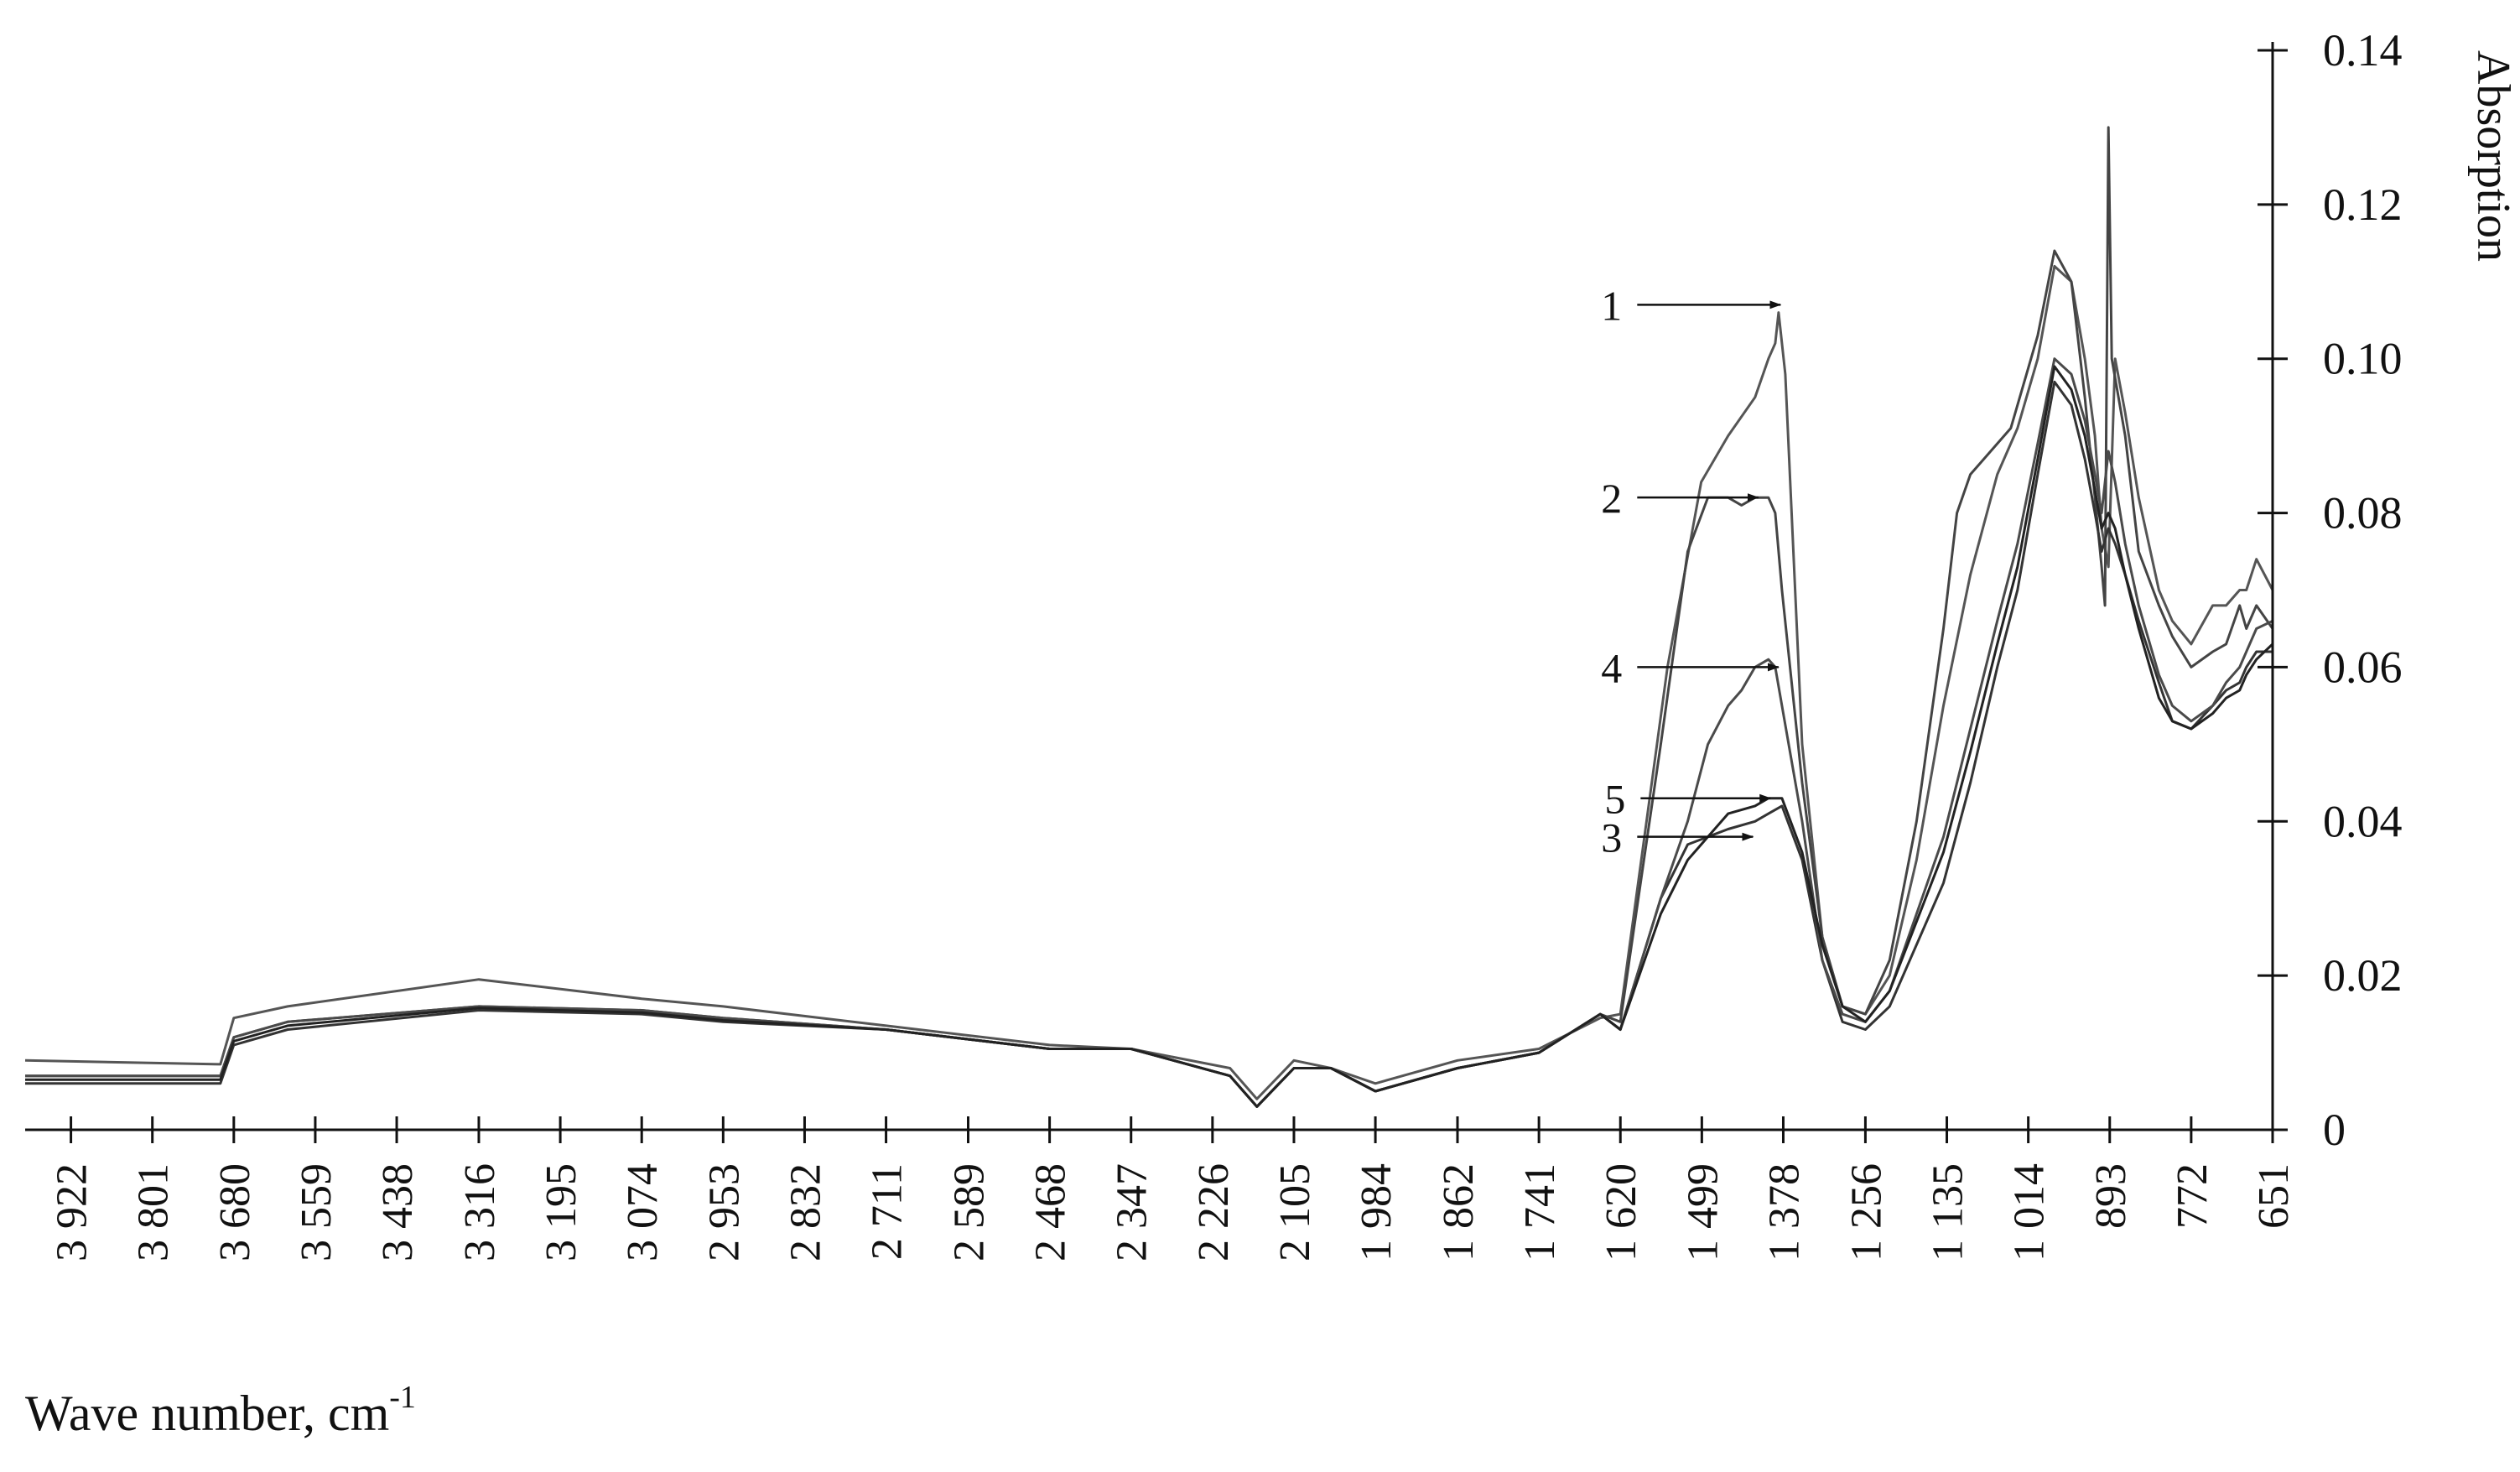  Describe the element at coordinates (1611, 305) in the screenshot. I see `annotation-label-1: 1` at that location.